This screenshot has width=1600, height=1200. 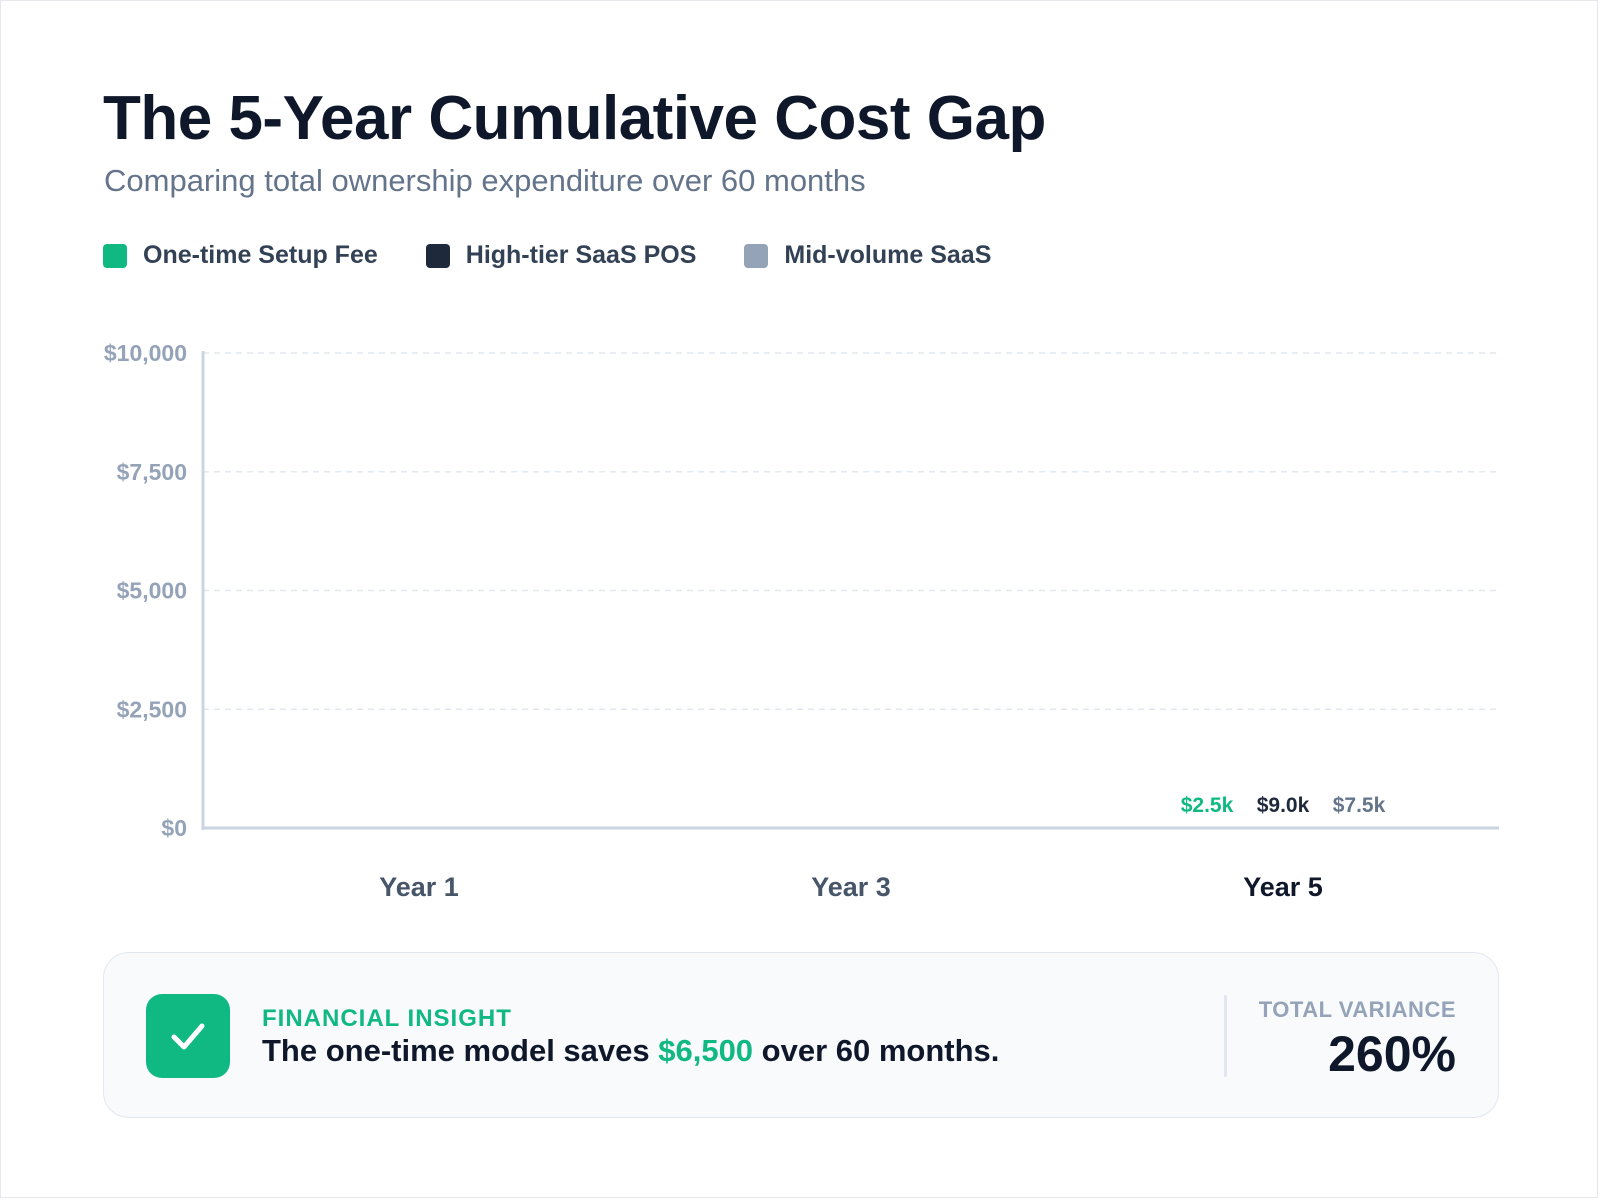 I want to click on legend-label-high-tier-saas: High-tier SaaS POS, so click(x=581, y=255).